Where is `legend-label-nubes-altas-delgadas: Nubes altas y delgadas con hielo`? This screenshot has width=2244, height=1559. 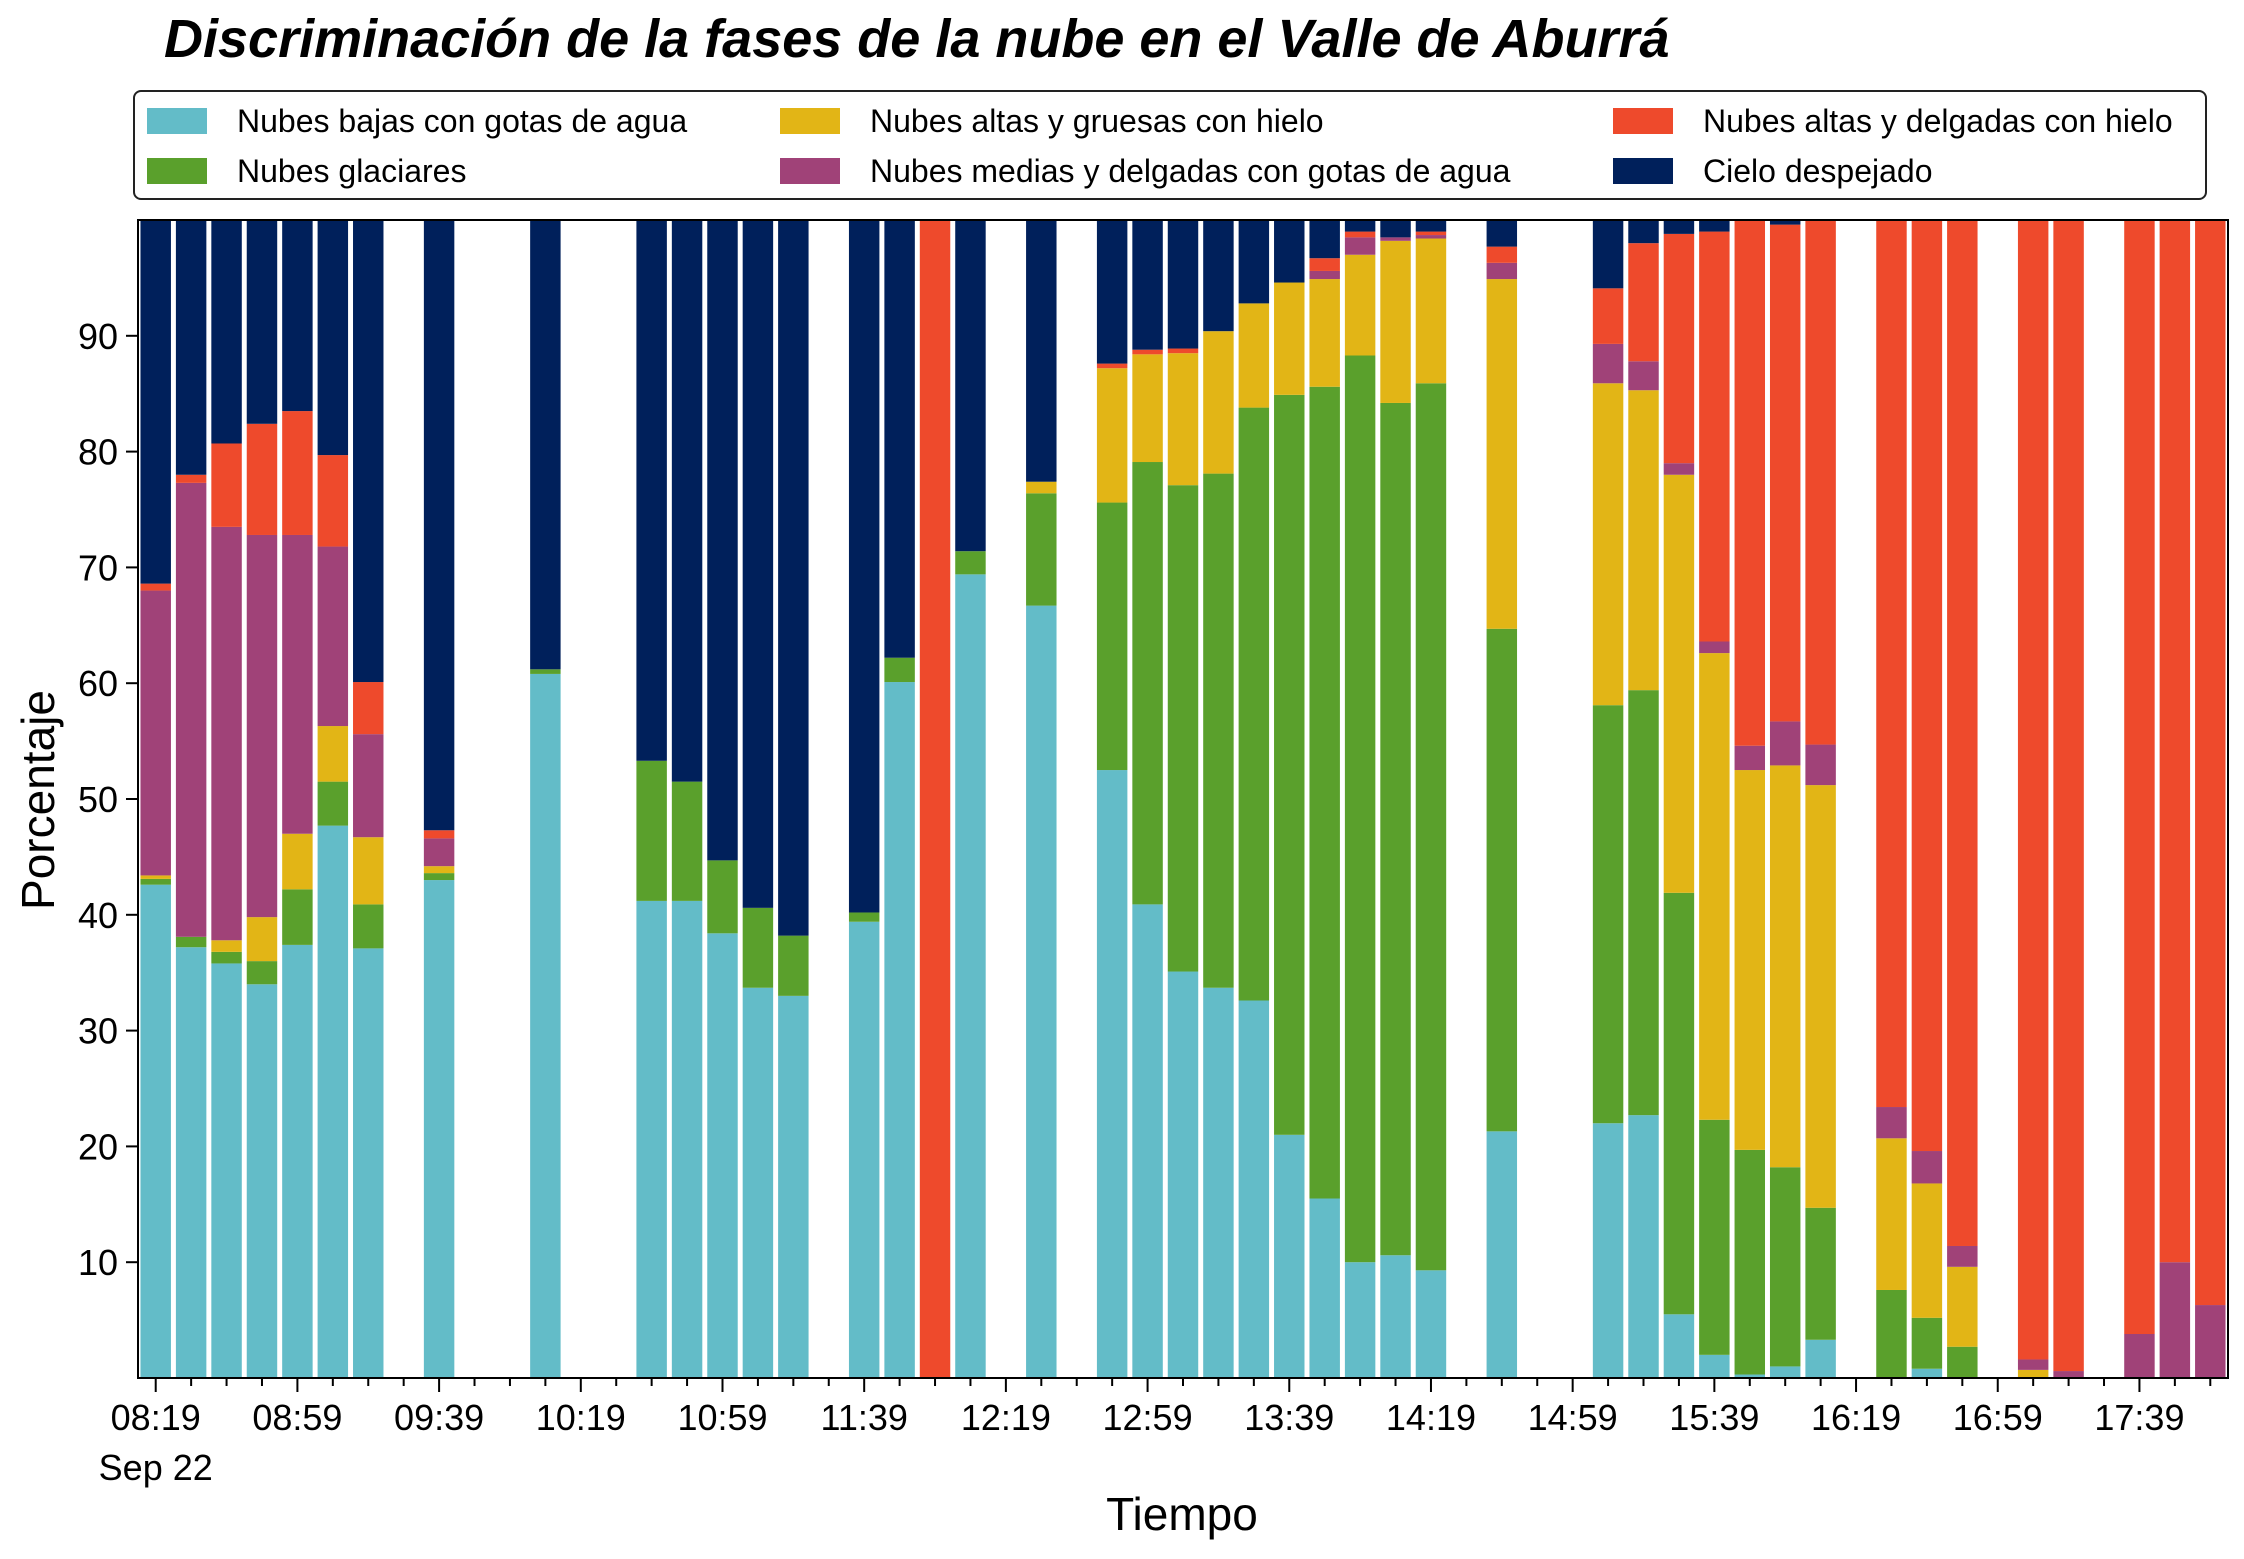 legend-label-nubes-altas-delgadas: Nubes altas y delgadas con hielo is located at coordinates (1938, 120).